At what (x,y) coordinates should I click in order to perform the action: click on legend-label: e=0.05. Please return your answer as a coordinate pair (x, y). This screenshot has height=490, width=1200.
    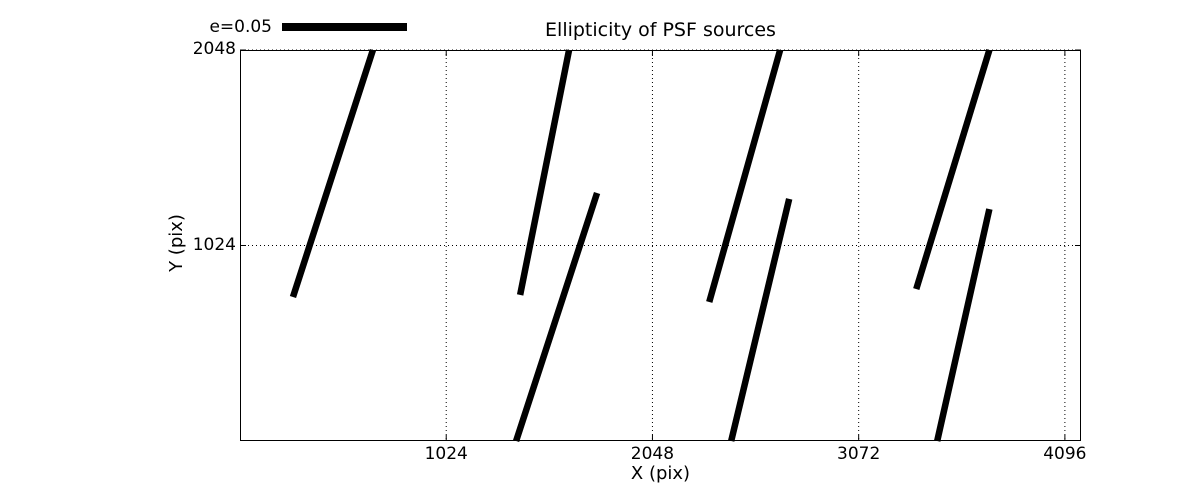
    Looking at the image, I should click on (240, 27).